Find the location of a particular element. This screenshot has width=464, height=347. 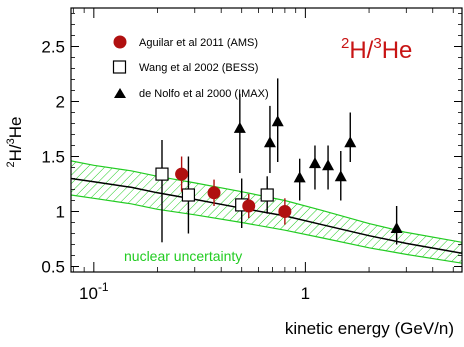

x-tick-label: 1 is located at coordinates (305, 293).